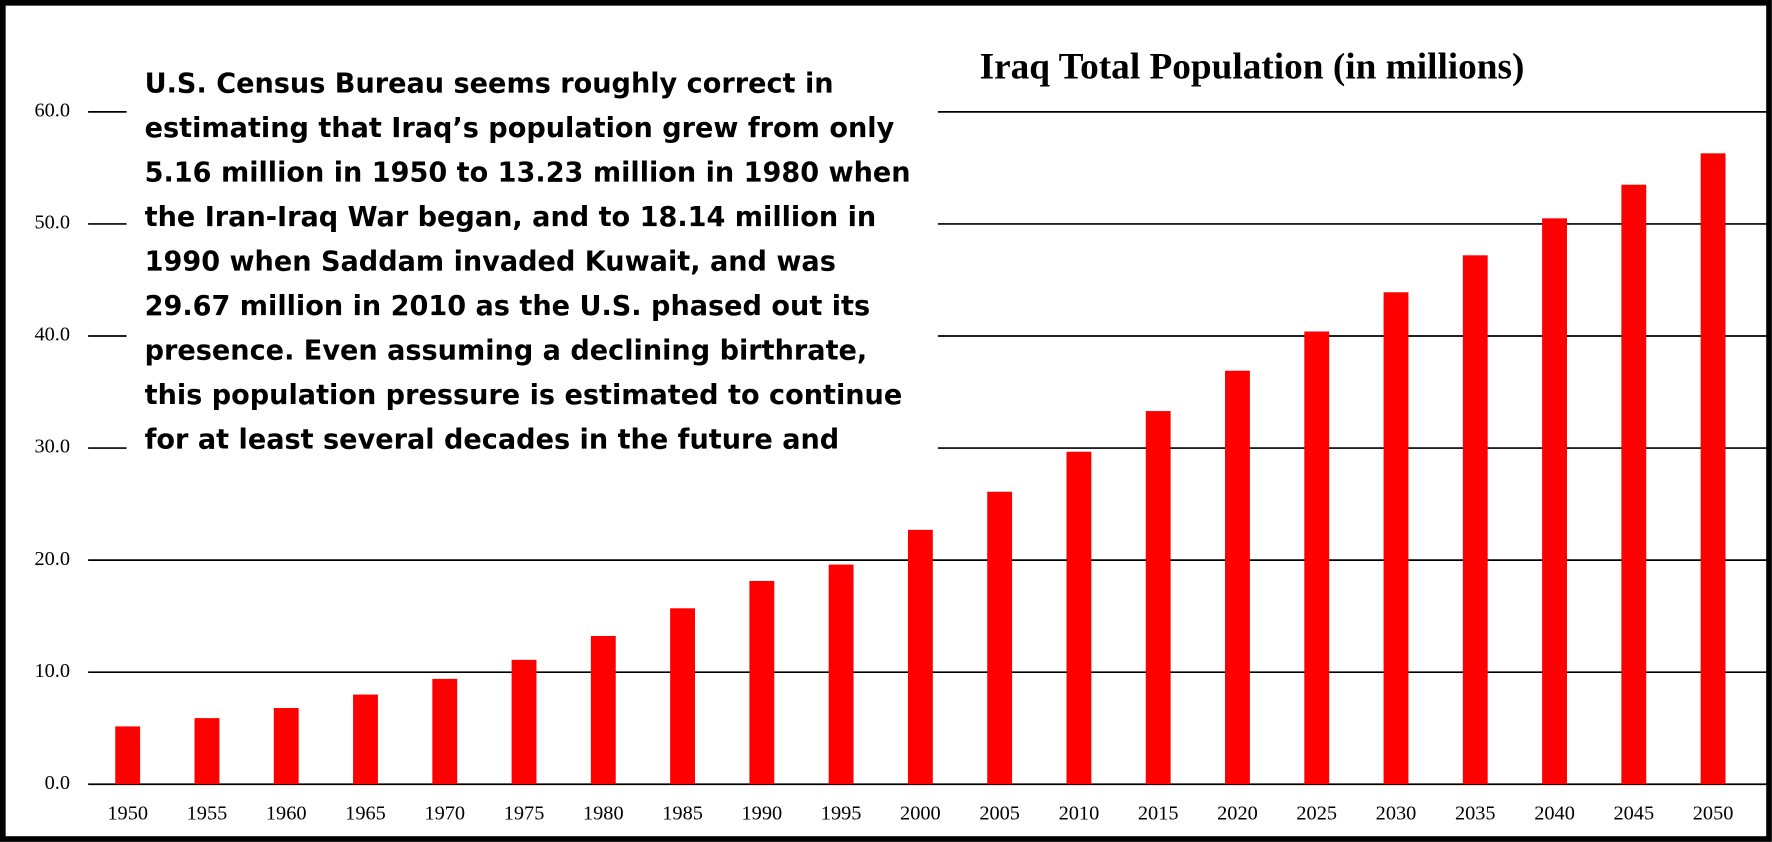 The image size is (1772, 842). What do you see at coordinates (1713, 813) in the screenshot?
I see `x-tick-label: 2050` at bounding box center [1713, 813].